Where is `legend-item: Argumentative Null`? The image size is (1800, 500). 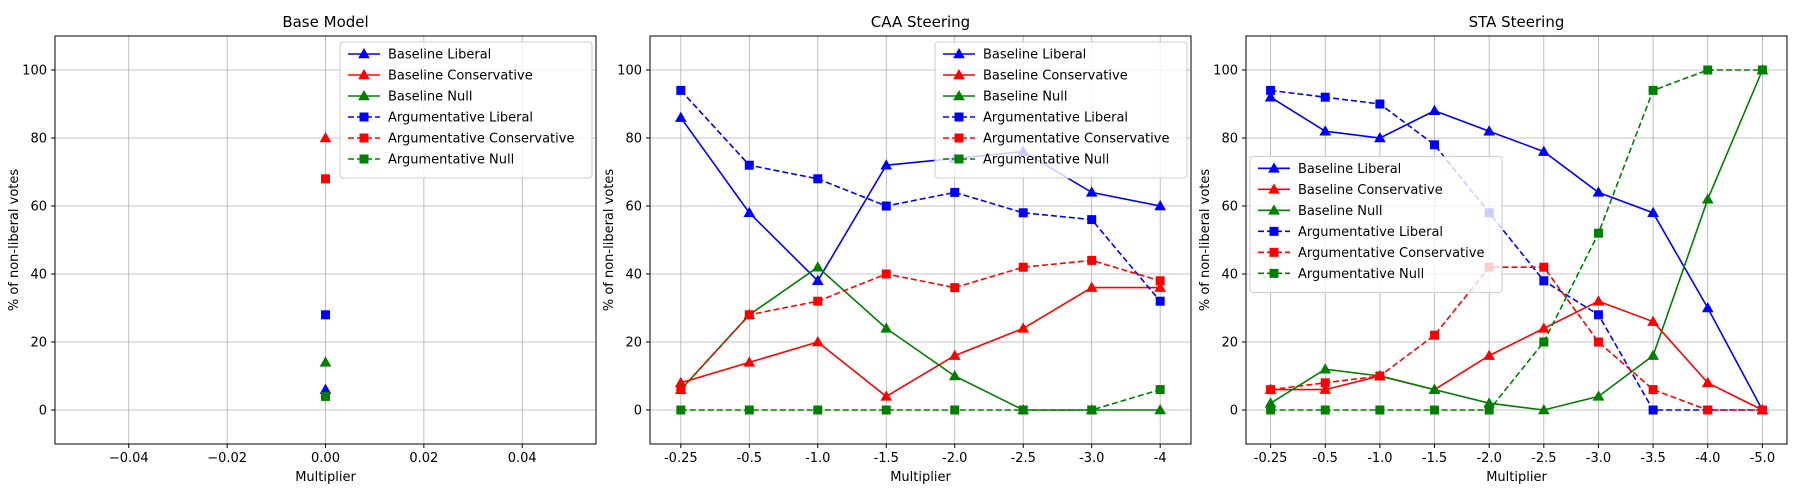 legend-item: Argumentative Null is located at coordinates (1341, 274).